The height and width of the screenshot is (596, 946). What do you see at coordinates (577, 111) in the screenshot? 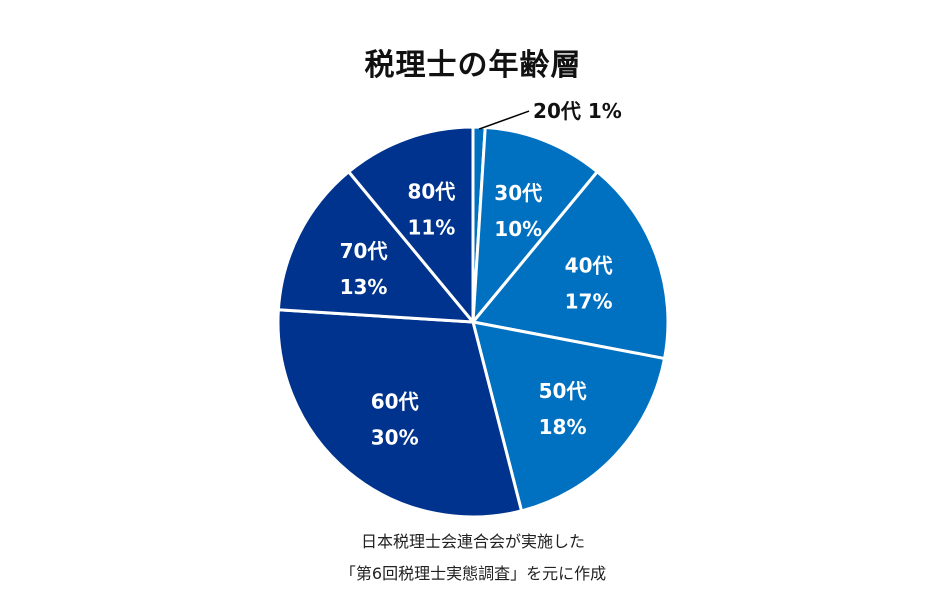
I see `slice-label-20s: 20代 1%` at bounding box center [577, 111].